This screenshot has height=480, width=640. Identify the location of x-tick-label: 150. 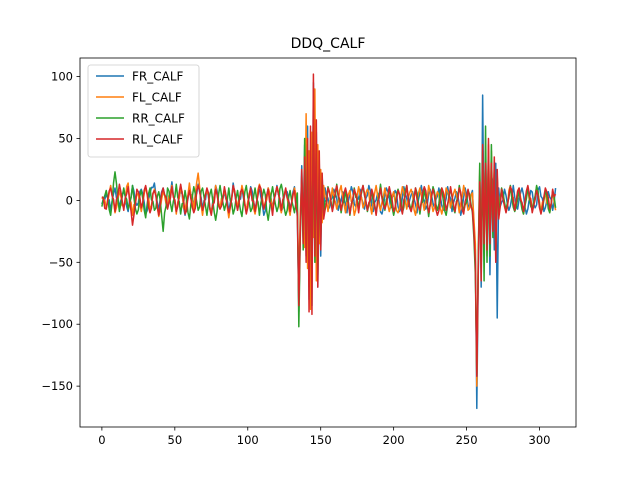
(321, 440).